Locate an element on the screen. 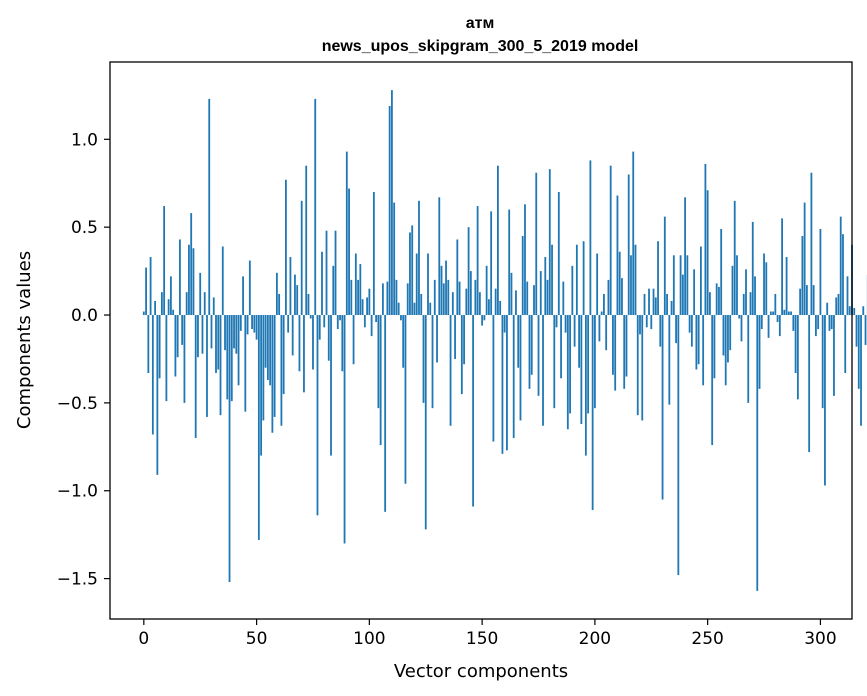 This screenshot has width=867, height=696. x-axis-ticks: 0 50 100 150 200 250 300 is located at coordinates (487, 634).